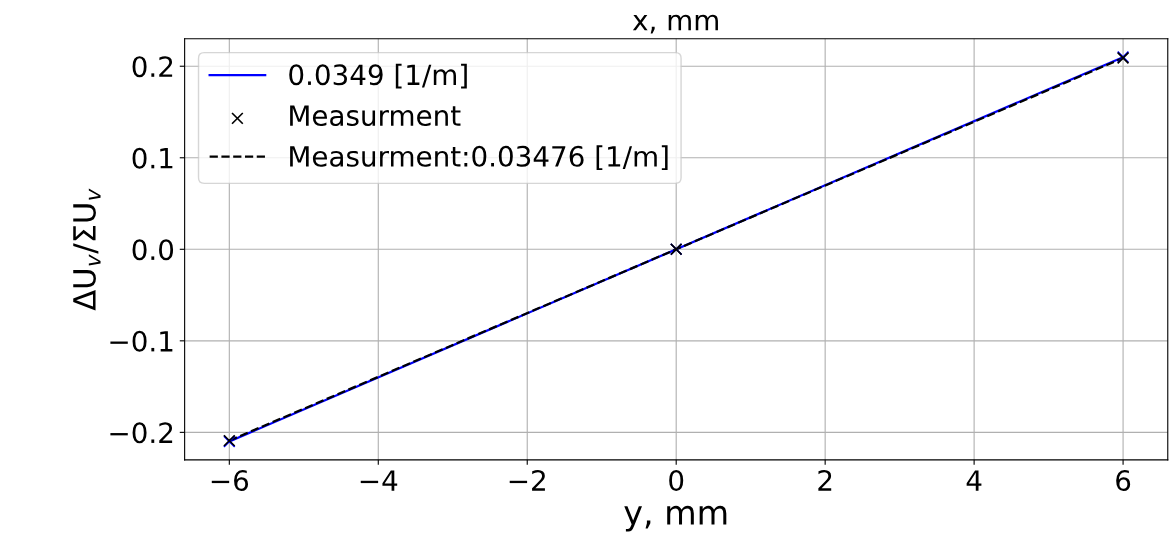 The image size is (1176, 554). I want to click on x-axis-title: y, mm, so click(675, 518).